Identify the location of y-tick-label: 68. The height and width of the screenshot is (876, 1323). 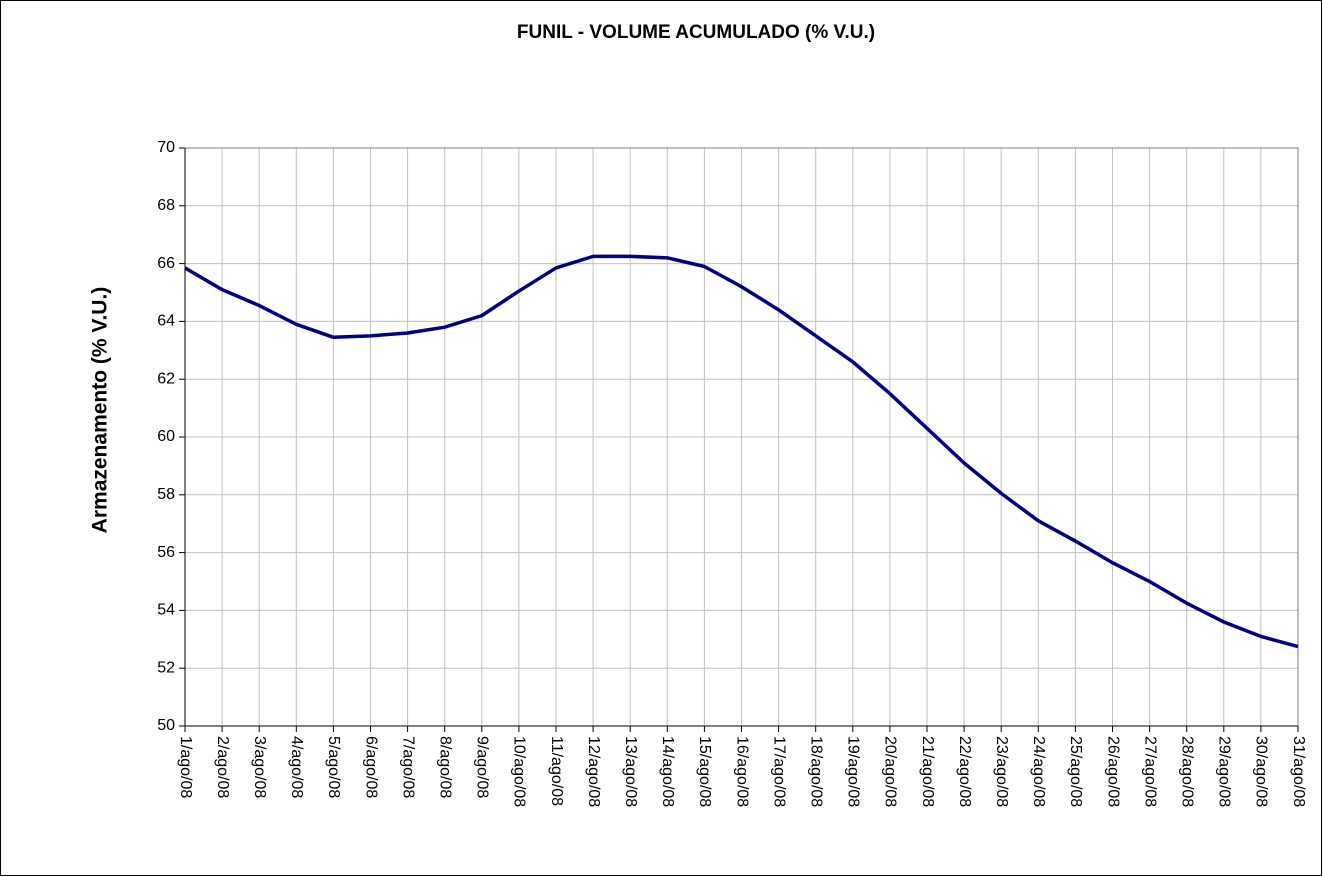
(166, 205).